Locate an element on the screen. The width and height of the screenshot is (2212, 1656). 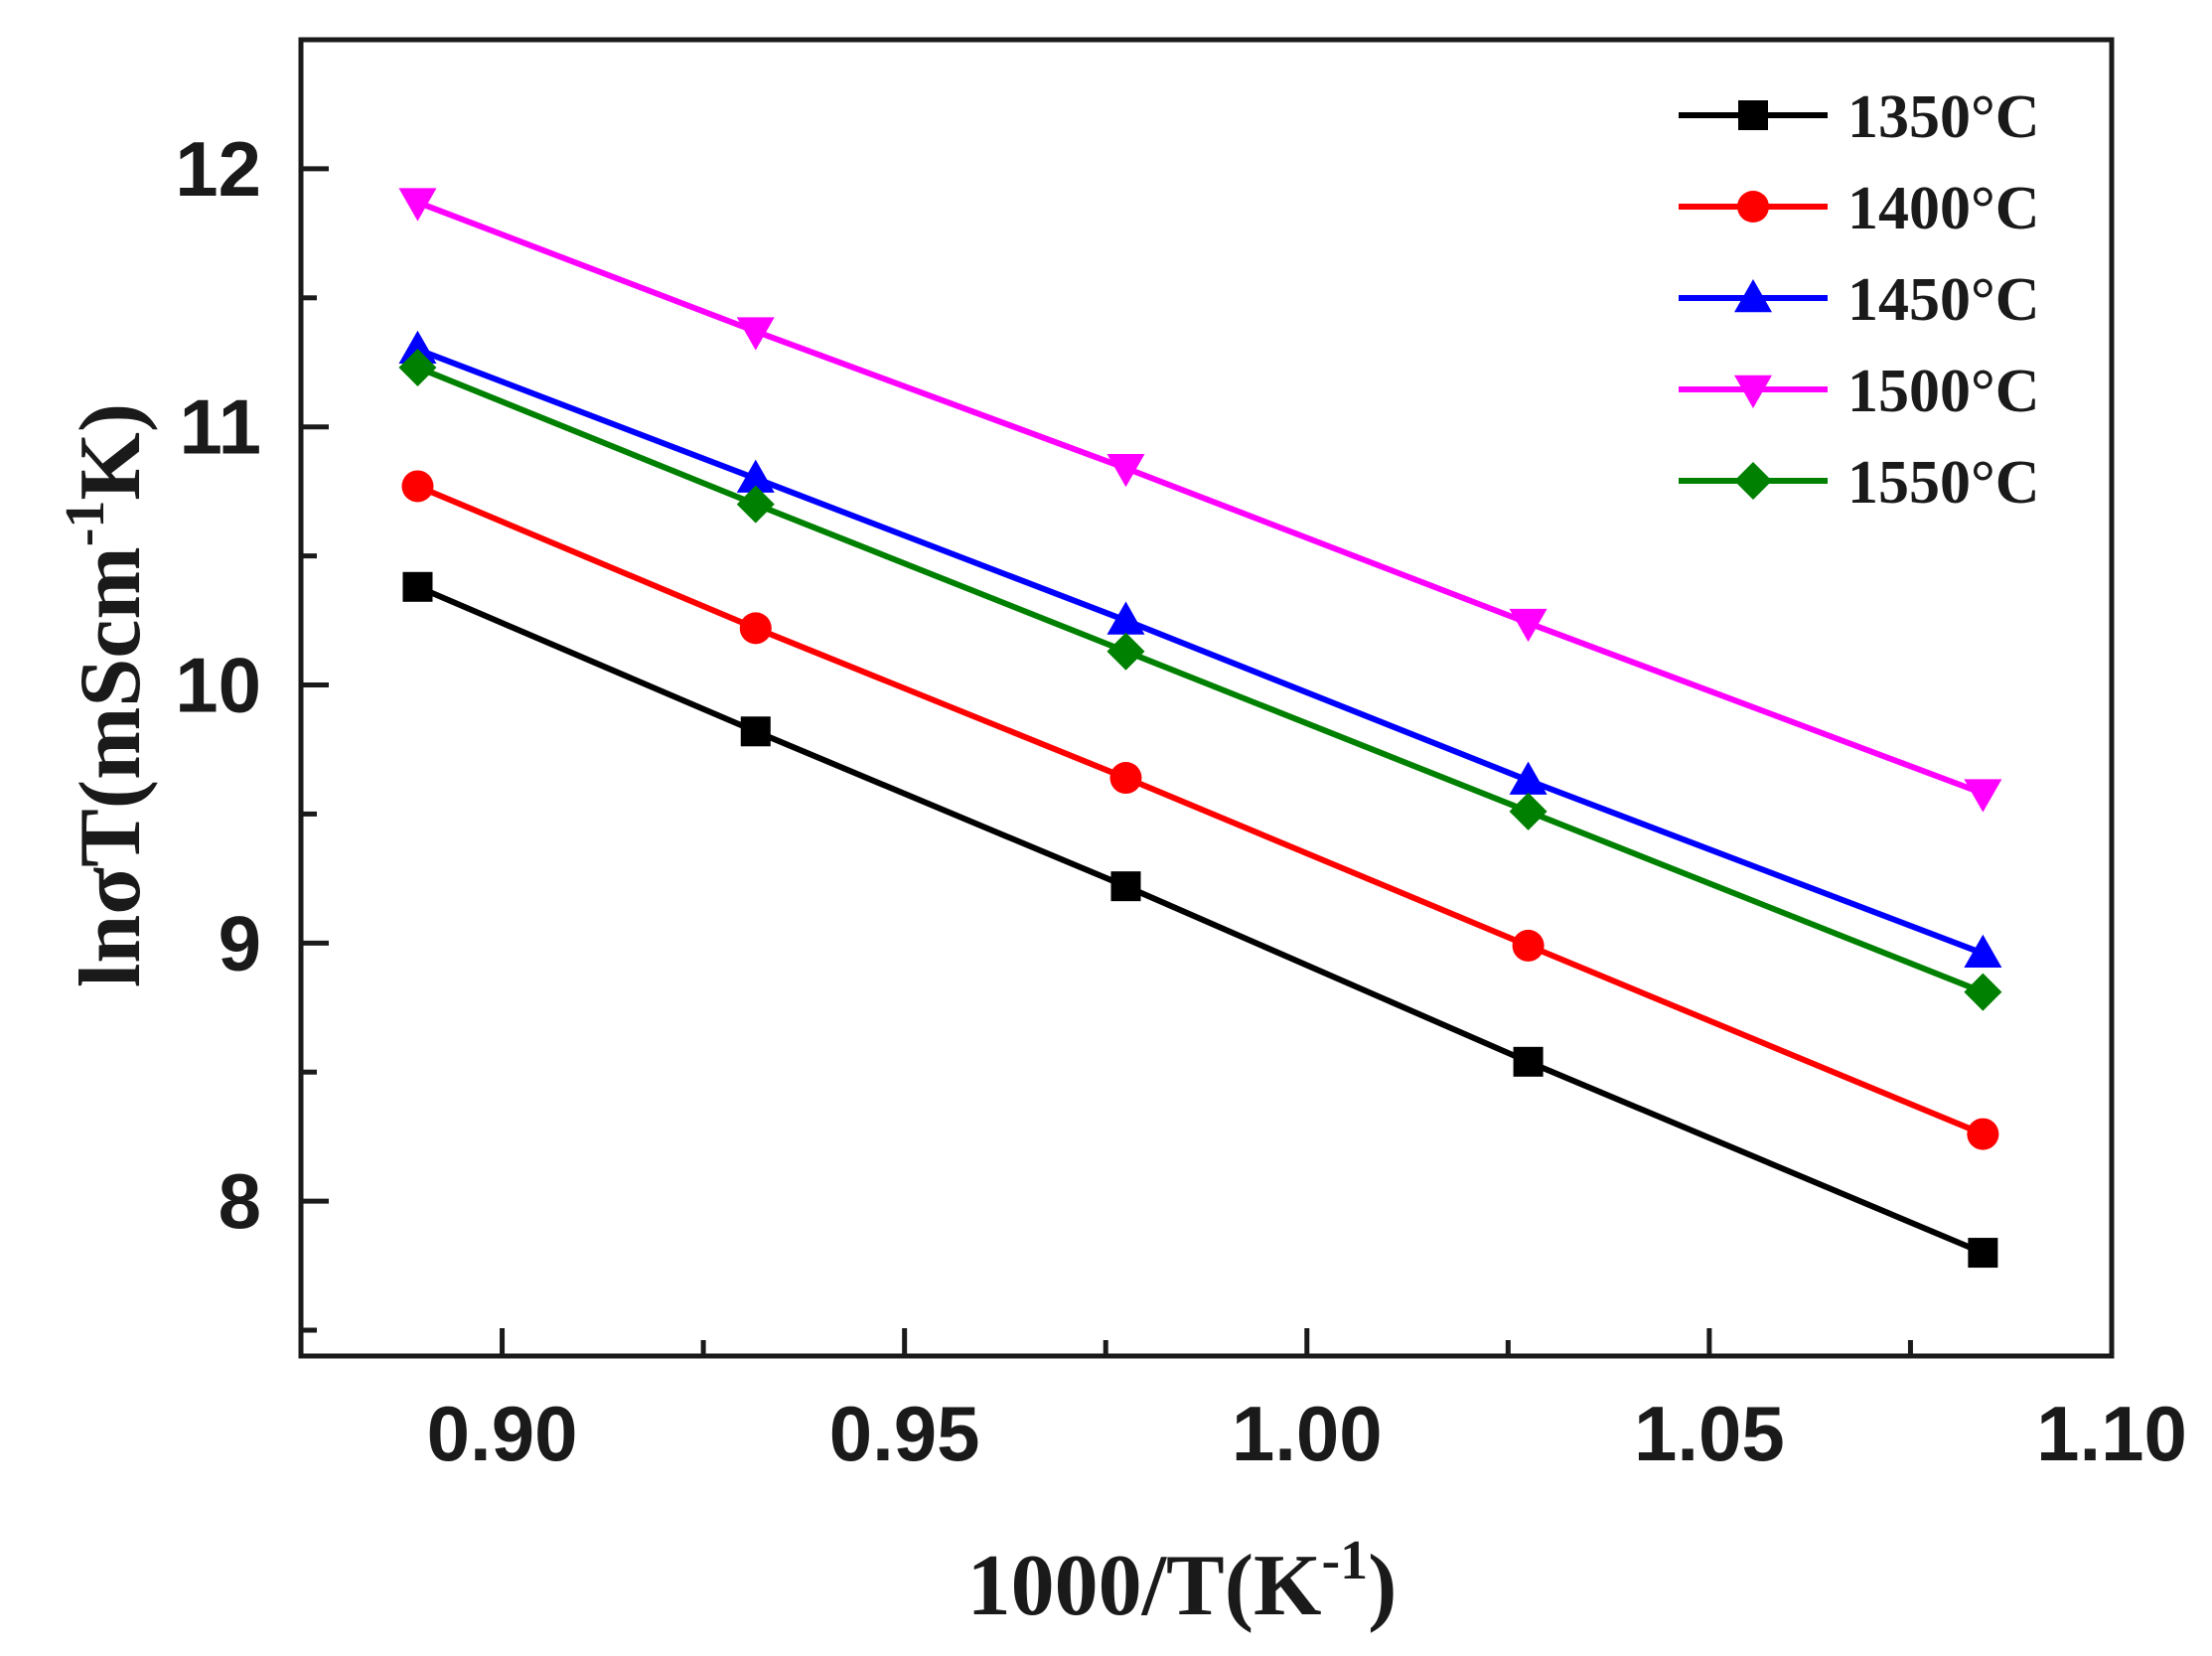
y-tick-label: 11 is located at coordinates (220, 427).